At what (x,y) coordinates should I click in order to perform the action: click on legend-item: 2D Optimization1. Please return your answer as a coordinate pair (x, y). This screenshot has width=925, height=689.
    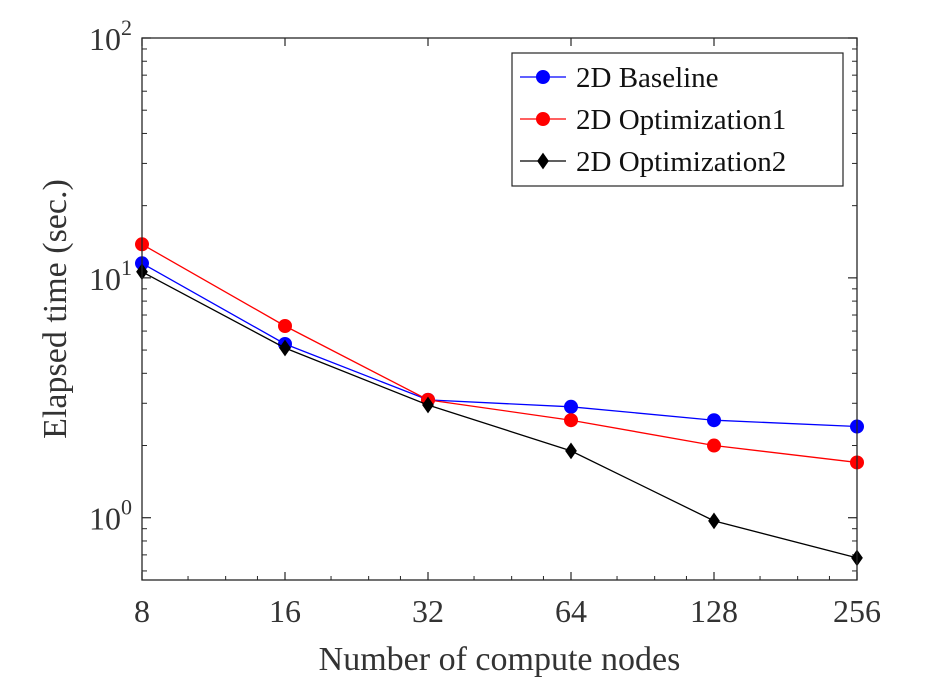
    Looking at the image, I should click on (653, 120).